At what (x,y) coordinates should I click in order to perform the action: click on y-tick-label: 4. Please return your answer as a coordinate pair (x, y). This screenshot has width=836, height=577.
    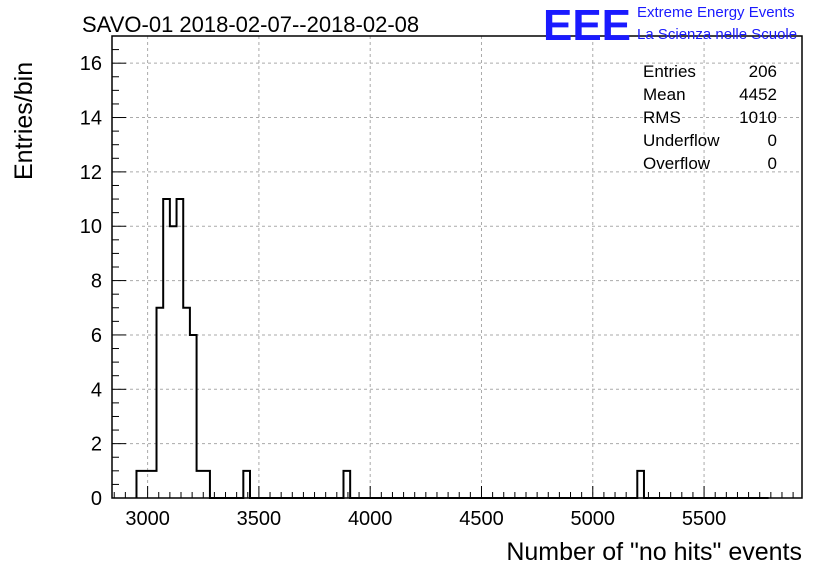
    Looking at the image, I should click on (96, 390).